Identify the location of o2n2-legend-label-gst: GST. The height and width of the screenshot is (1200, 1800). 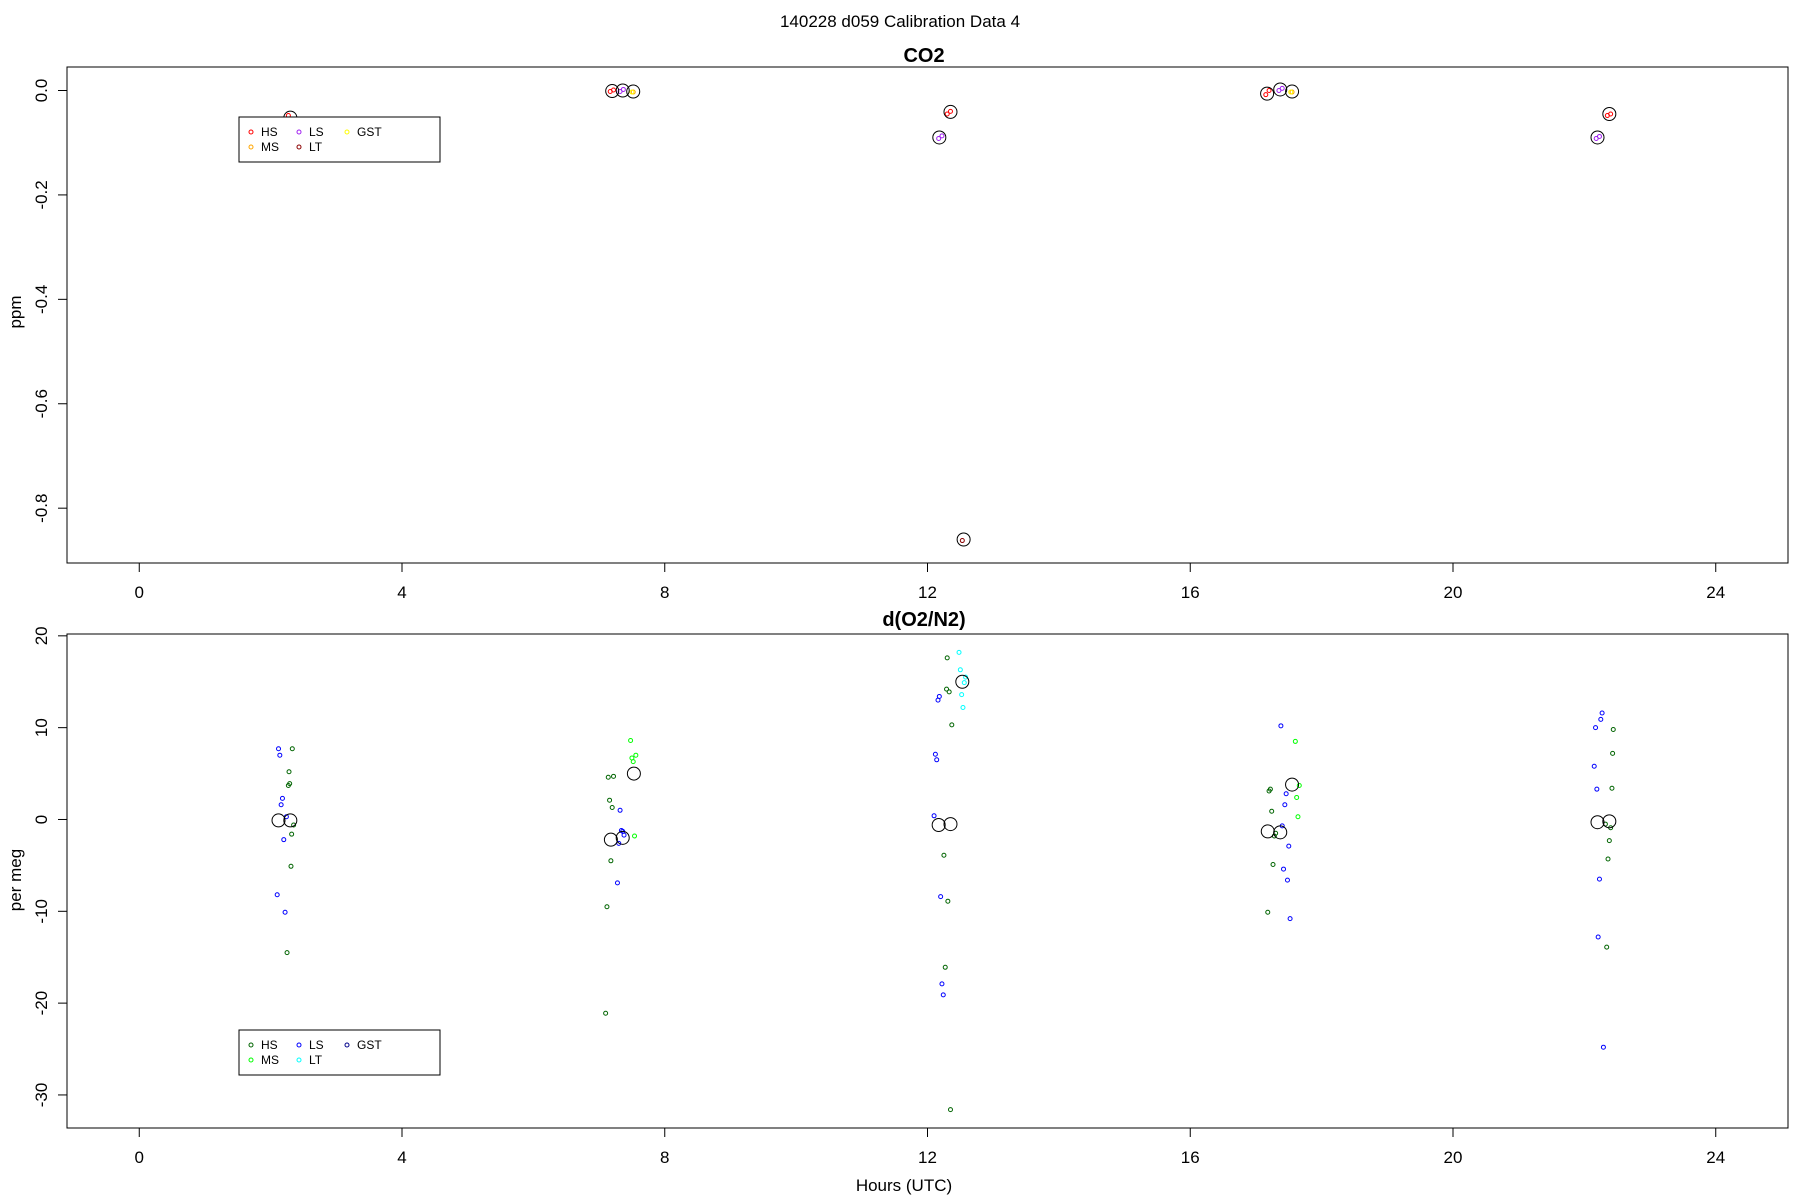
(369, 1045).